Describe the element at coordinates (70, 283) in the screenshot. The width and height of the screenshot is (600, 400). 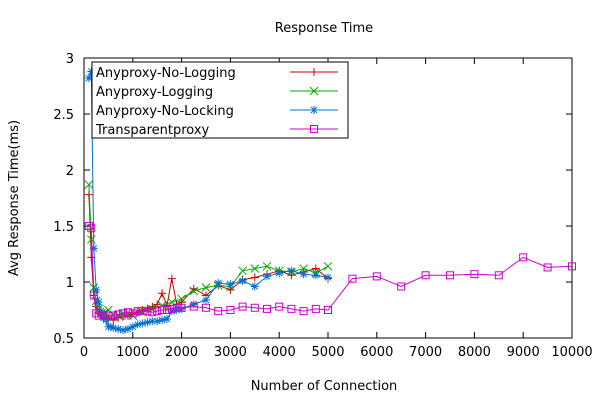
I see `y-tick-label: 1` at that location.